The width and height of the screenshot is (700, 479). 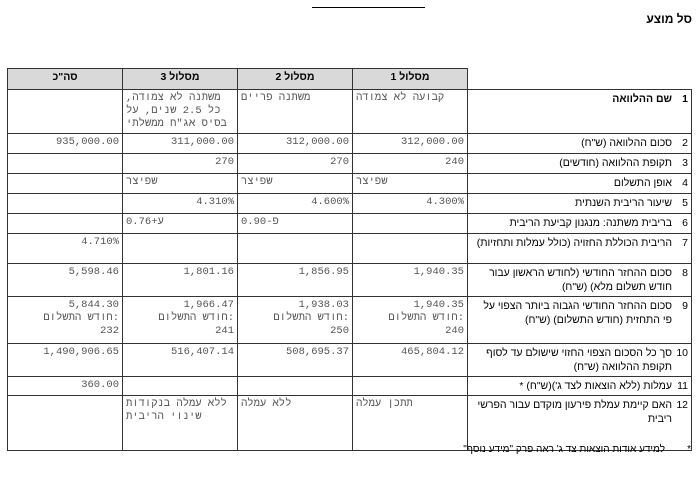 What do you see at coordinates (180, 280) in the screenshot?
I see `cell-track-3: 1,801.16` at bounding box center [180, 280].